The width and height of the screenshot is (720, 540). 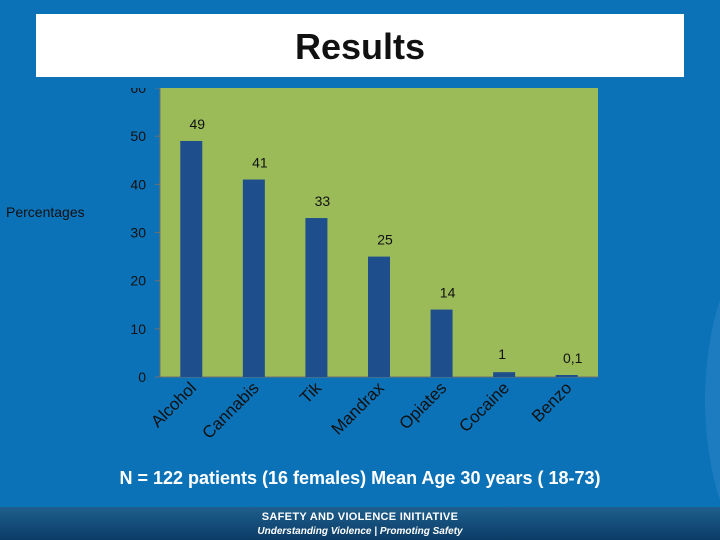 What do you see at coordinates (138, 329) in the screenshot?
I see `y-tick-label: 10` at bounding box center [138, 329].